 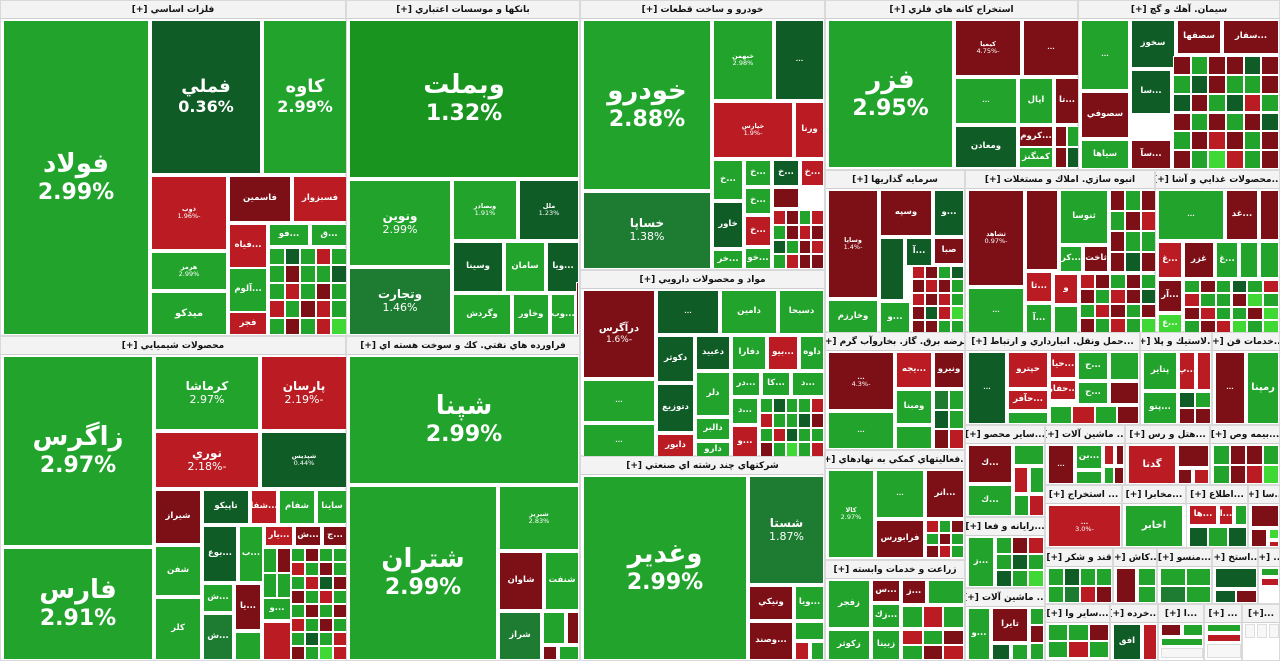 I want to click on tile: ... -4.3%, so click(x=861, y=381).